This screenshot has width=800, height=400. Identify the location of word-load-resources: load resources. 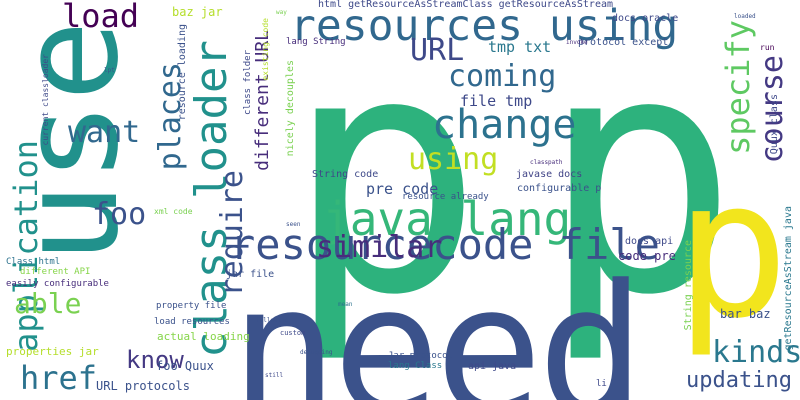
(192, 322).